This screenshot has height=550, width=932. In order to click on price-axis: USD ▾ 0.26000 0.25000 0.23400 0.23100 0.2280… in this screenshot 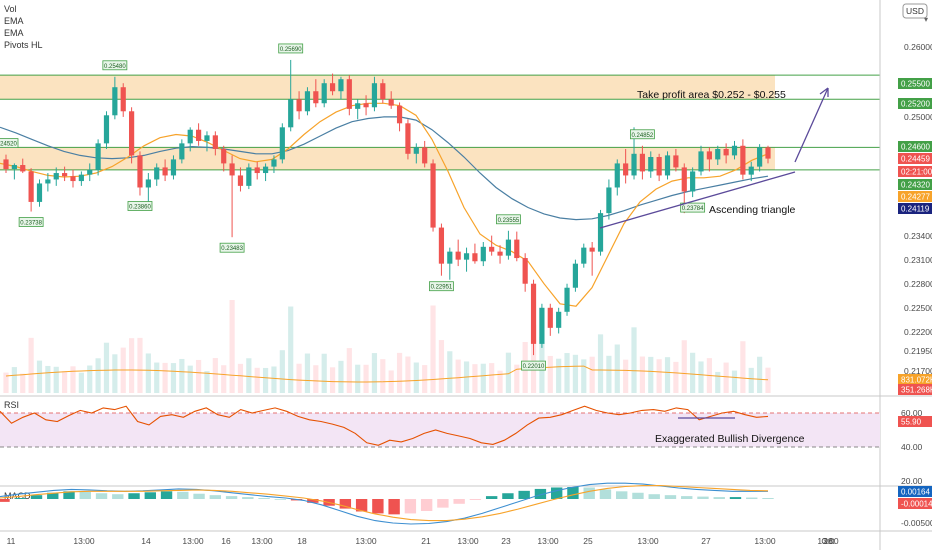, I will do `click(915, 199)`.